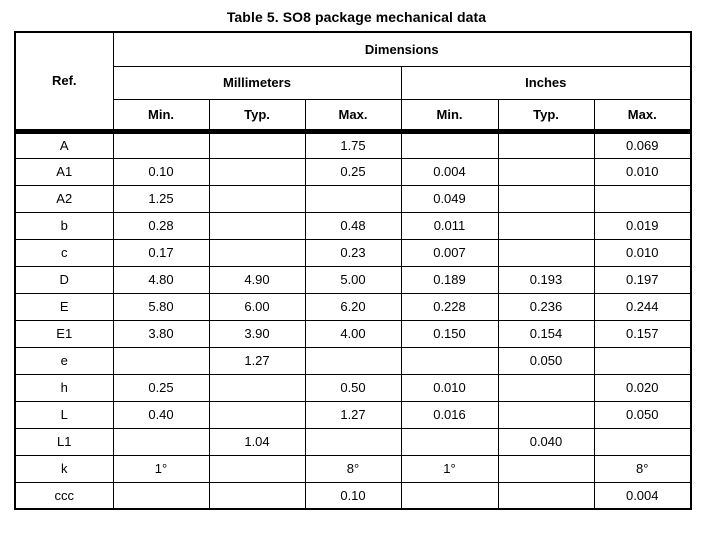 This screenshot has height=551, width=713. Describe the element at coordinates (642, 306) in the screenshot. I see `value-cell: 0.244` at that location.